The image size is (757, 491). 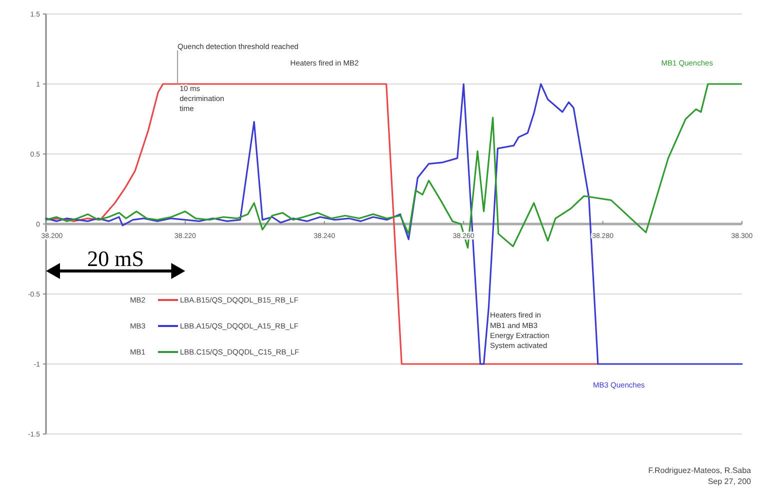 I want to click on text: F.Rodriguez-Mateos, R.Saba, so click(x=700, y=470).